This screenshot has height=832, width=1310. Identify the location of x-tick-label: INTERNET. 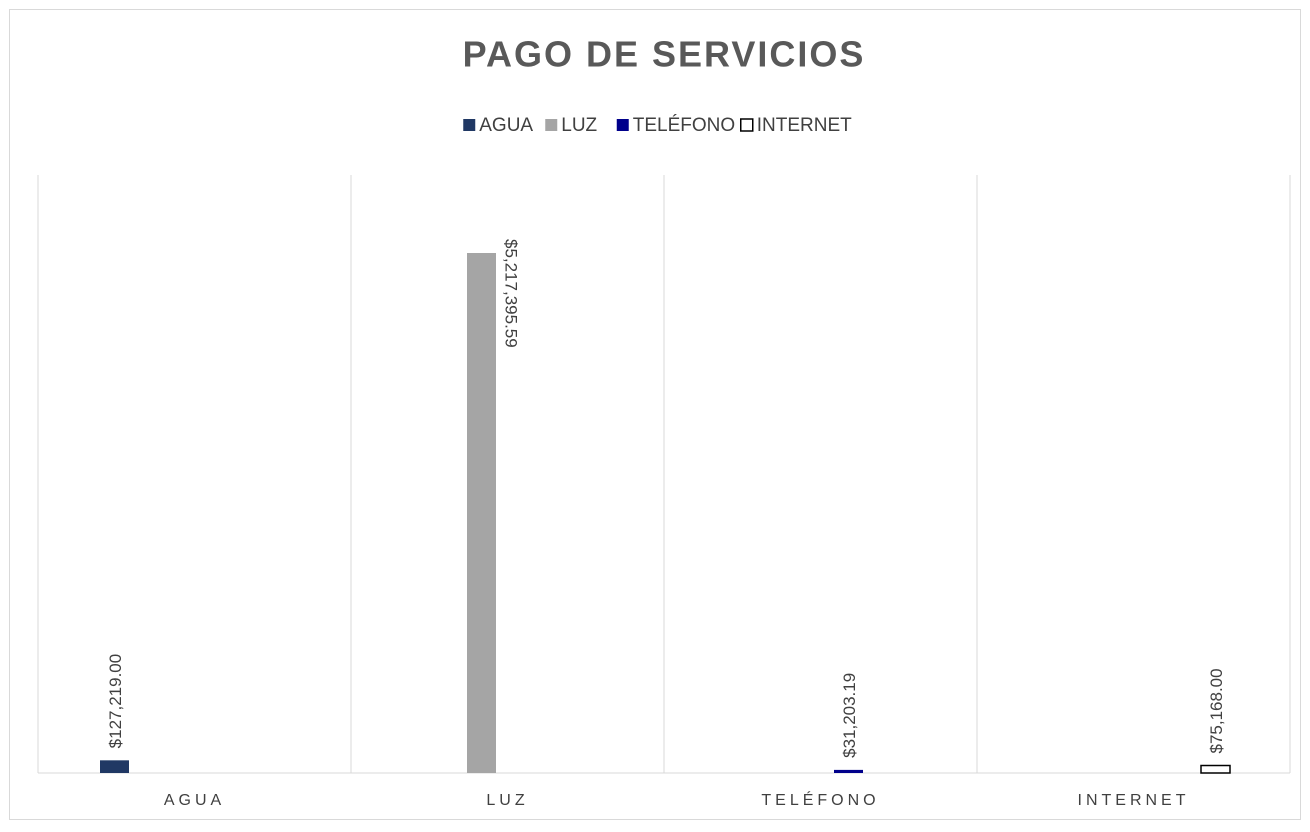
(1134, 800).